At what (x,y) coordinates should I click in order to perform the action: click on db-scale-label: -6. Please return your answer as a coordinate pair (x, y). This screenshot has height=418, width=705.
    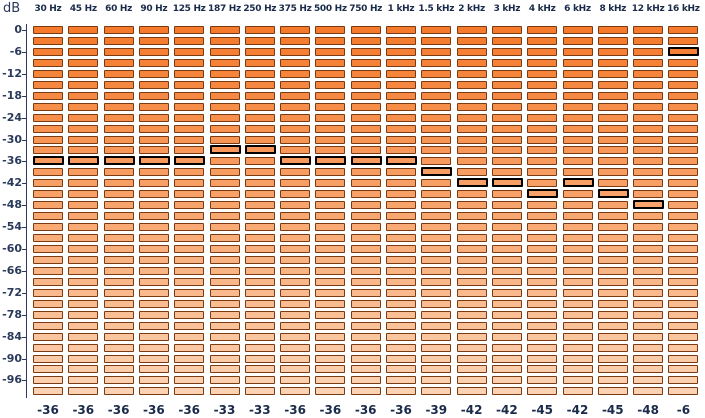
    Looking at the image, I should click on (15, 51).